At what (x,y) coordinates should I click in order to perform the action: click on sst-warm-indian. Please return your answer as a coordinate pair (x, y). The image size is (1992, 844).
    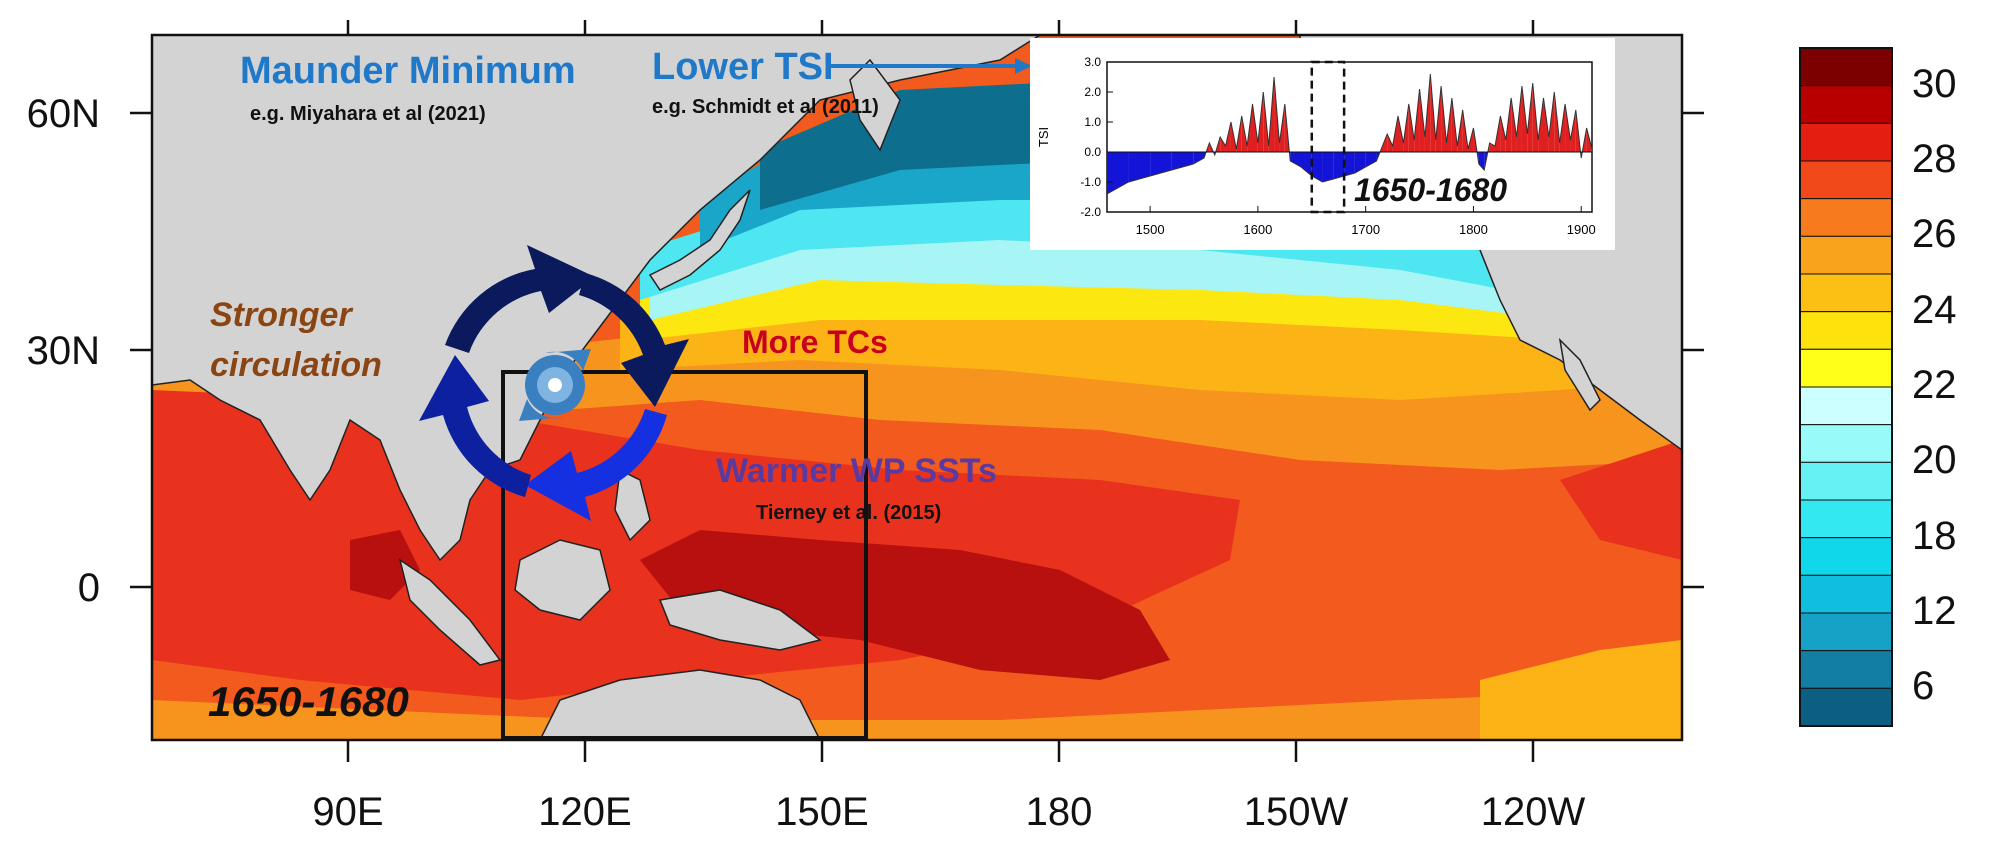
    Looking at the image, I should click on (385, 565).